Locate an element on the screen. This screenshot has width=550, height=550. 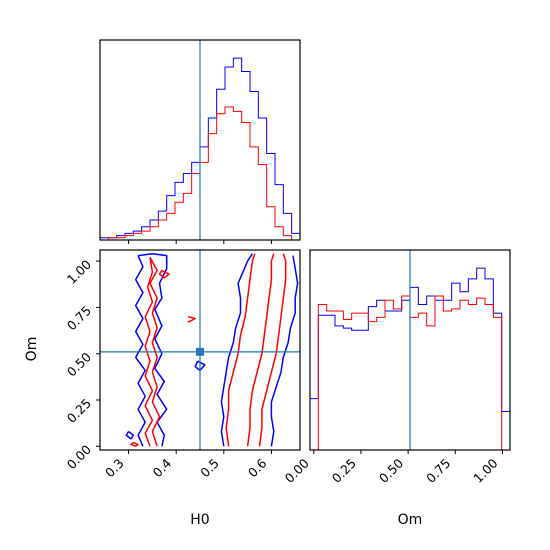
om-x-tick-label: 1.00 is located at coordinates (485, 470).